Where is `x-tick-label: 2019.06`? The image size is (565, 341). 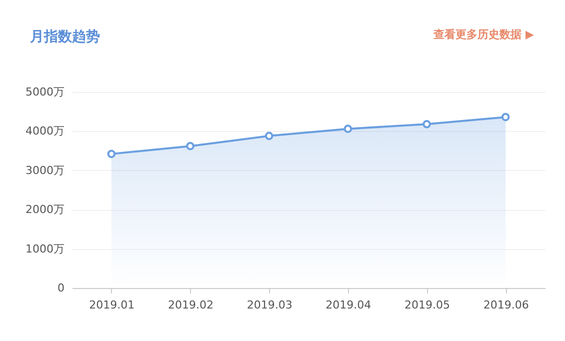
x-tick-label: 2019.06 is located at coordinates (506, 305).